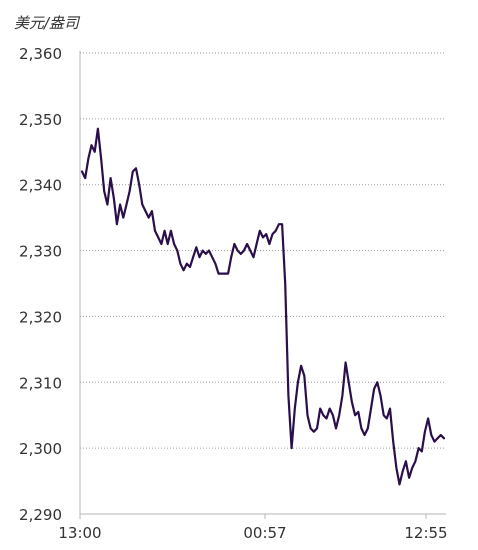  What do you see at coordinates (40, 252) in the screenshot?
I see `y-tick-label: 2,330` at bounding box center [40, 252].